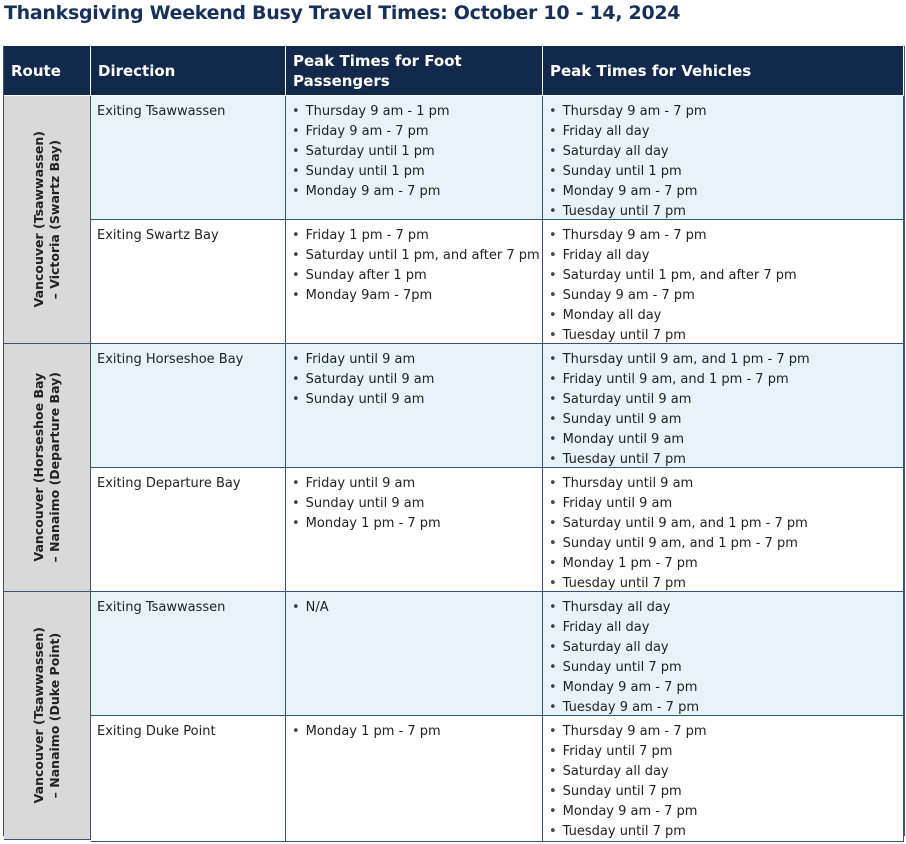 Image resolution: width=906 pixels, height=844 pixels. What do you see at coordinates (414, 608) in the screenshot?
I see `time-item: N/A` at bounding box center [414, 608].